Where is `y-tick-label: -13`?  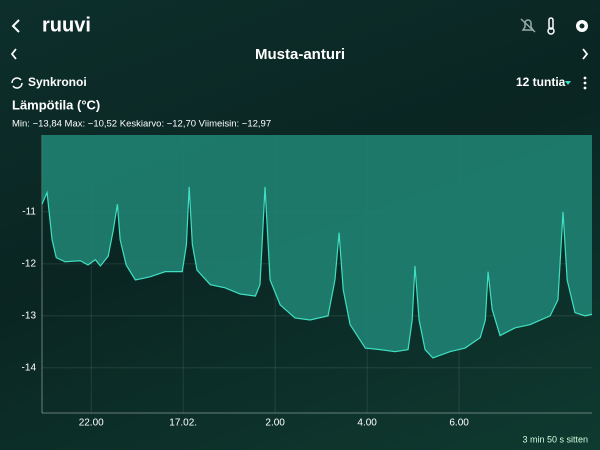 y-tick-label: -13 is located at coordinates (29, 315).